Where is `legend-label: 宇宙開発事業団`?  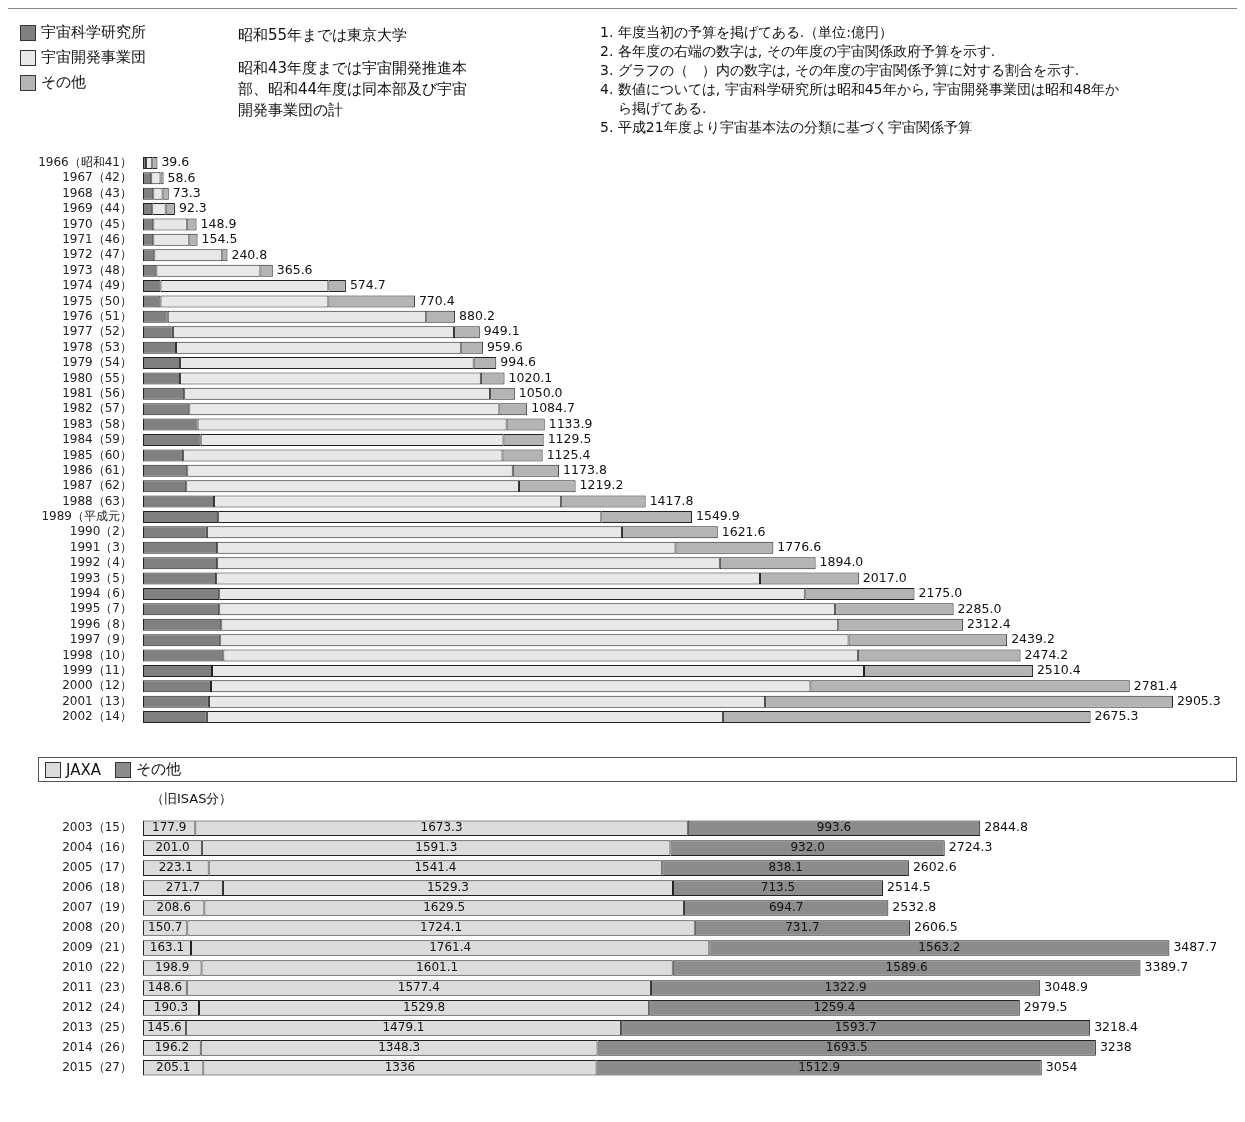
legend-label: 宇宙開発事業団 is located at coordinates (93, 57).